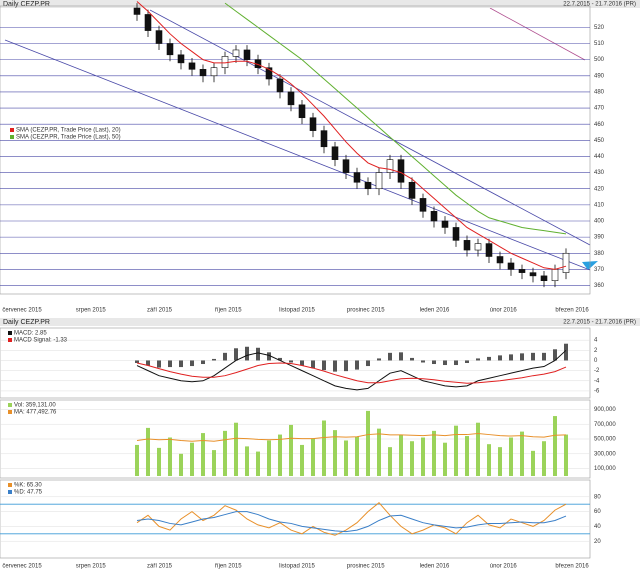 The image size is (640, 574). Describe the element at coordinates (68, 131) in the screenshot. I see `legend-label: SMA (CEZP.PR, Trade Price (Last), 20)` at that location.